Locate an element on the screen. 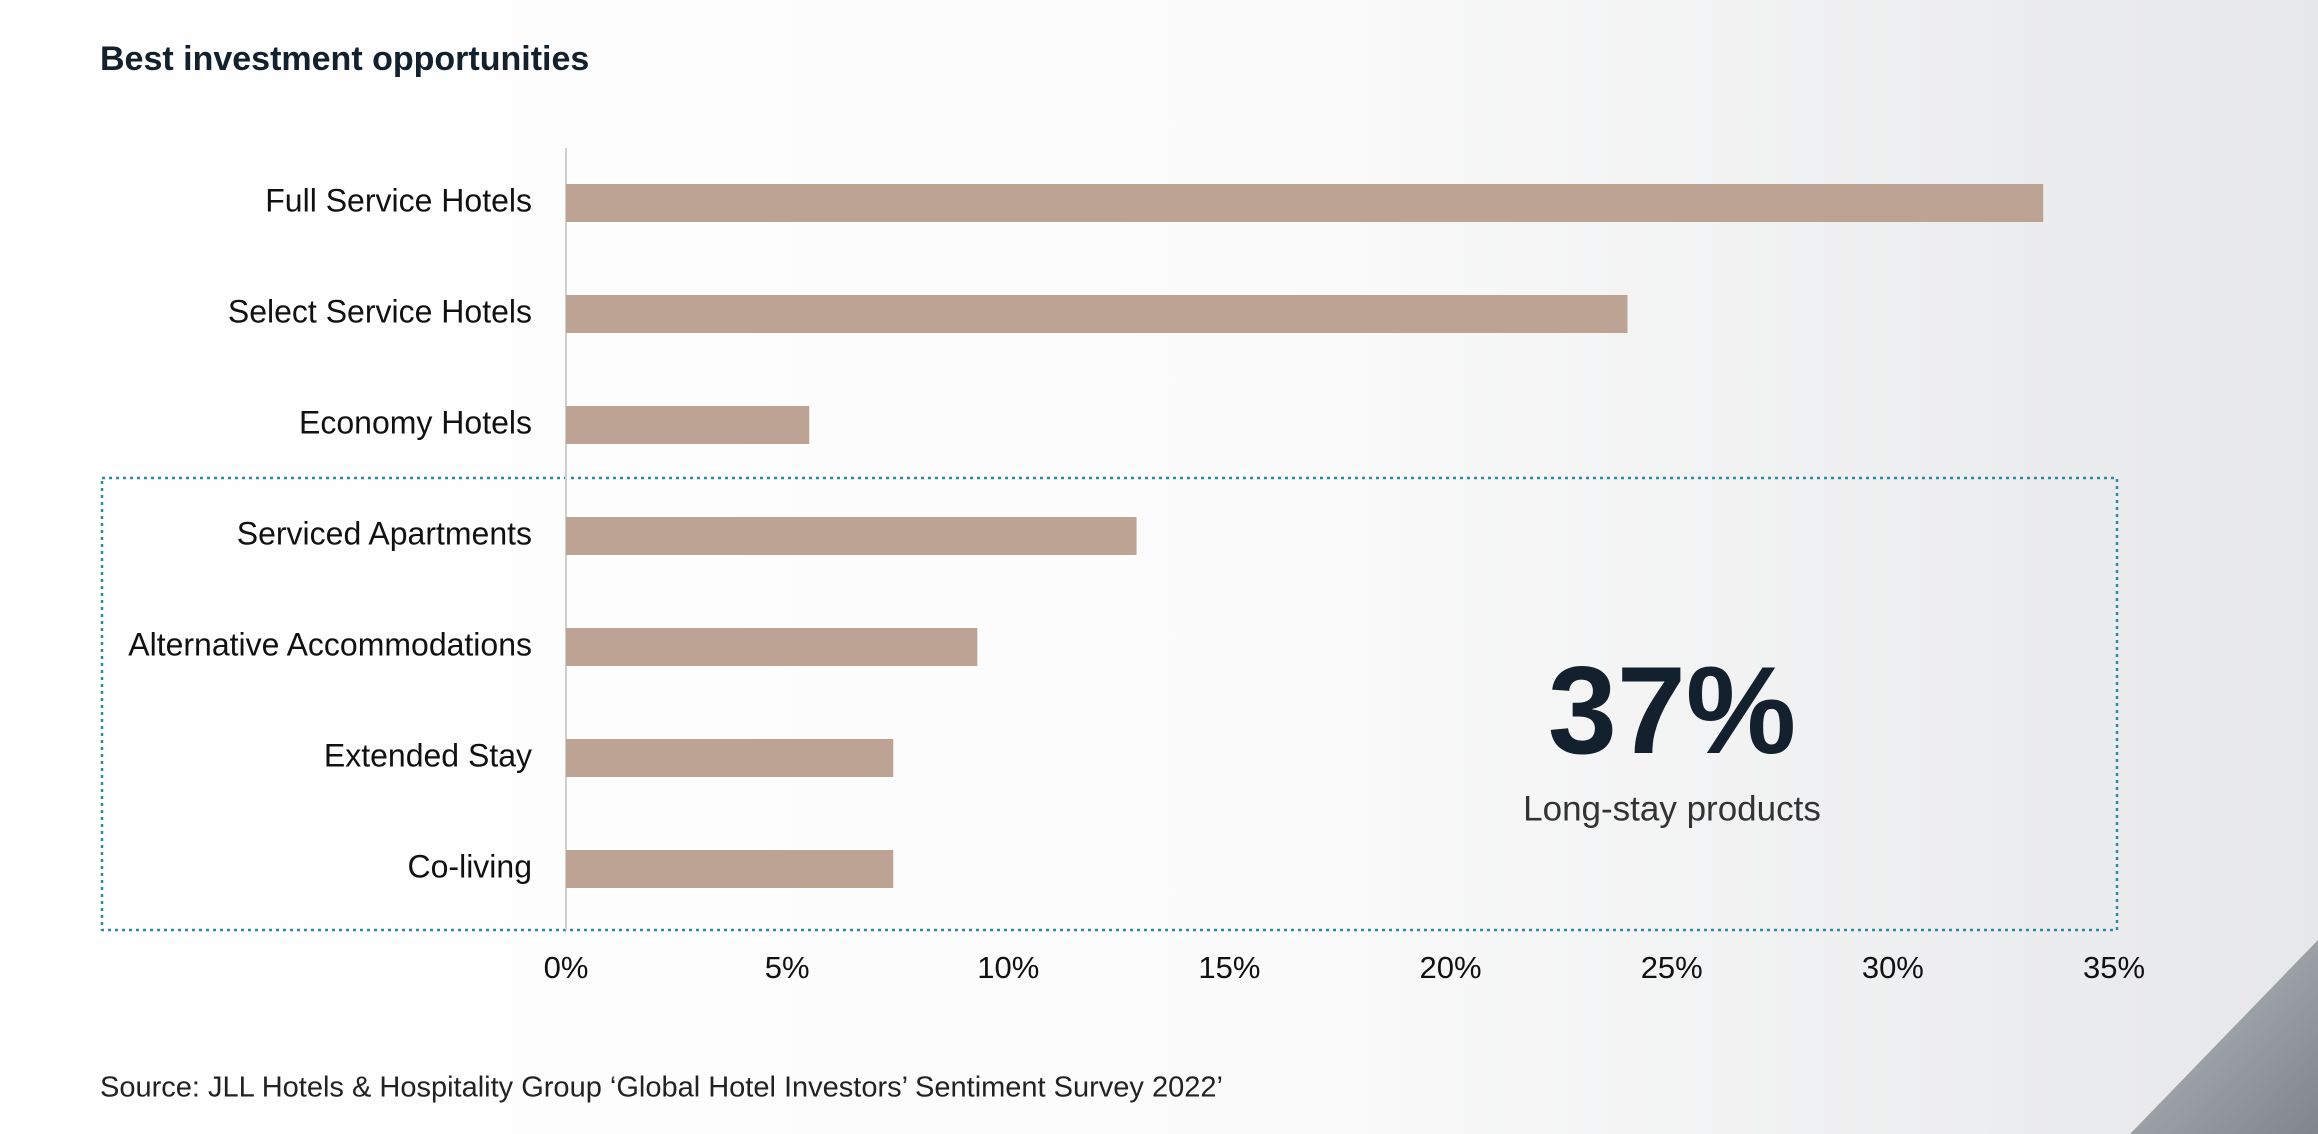 The height and width of the screenshot is (1134, 2318). y-tick-label: Economy Hotels is located at coordinates (415, 422).